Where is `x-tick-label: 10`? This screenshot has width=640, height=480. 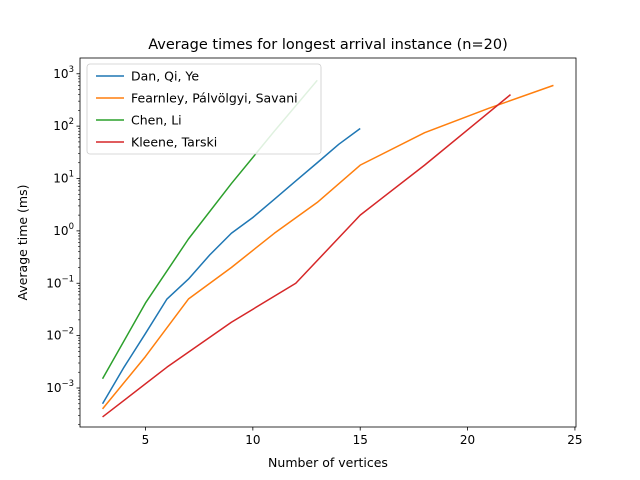 x-tick-label: 10 is located at coordinates (252, 440).